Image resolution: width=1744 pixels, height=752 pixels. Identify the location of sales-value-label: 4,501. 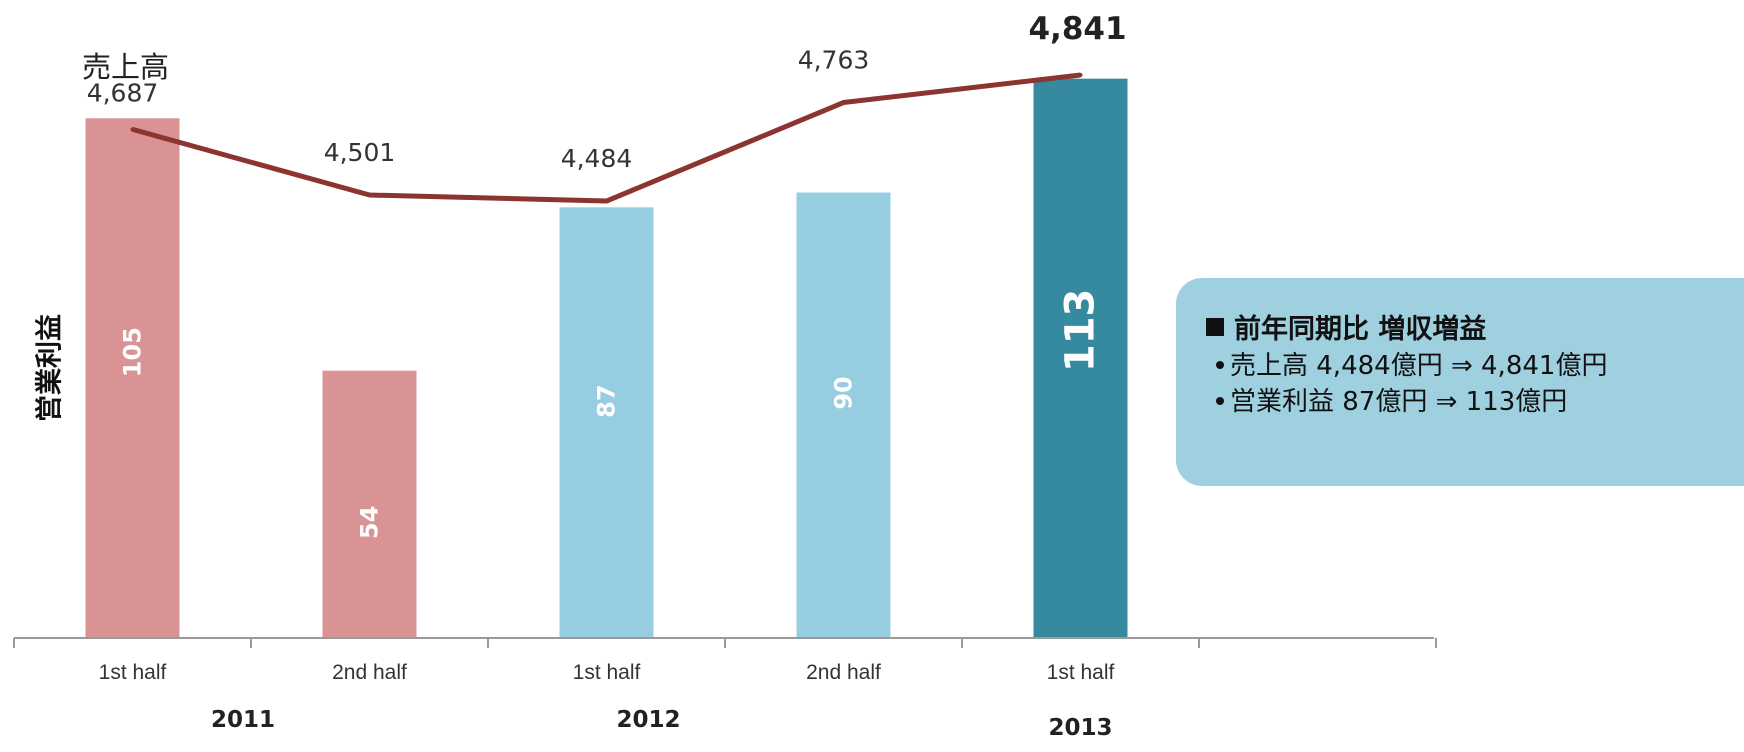
(360, 152).